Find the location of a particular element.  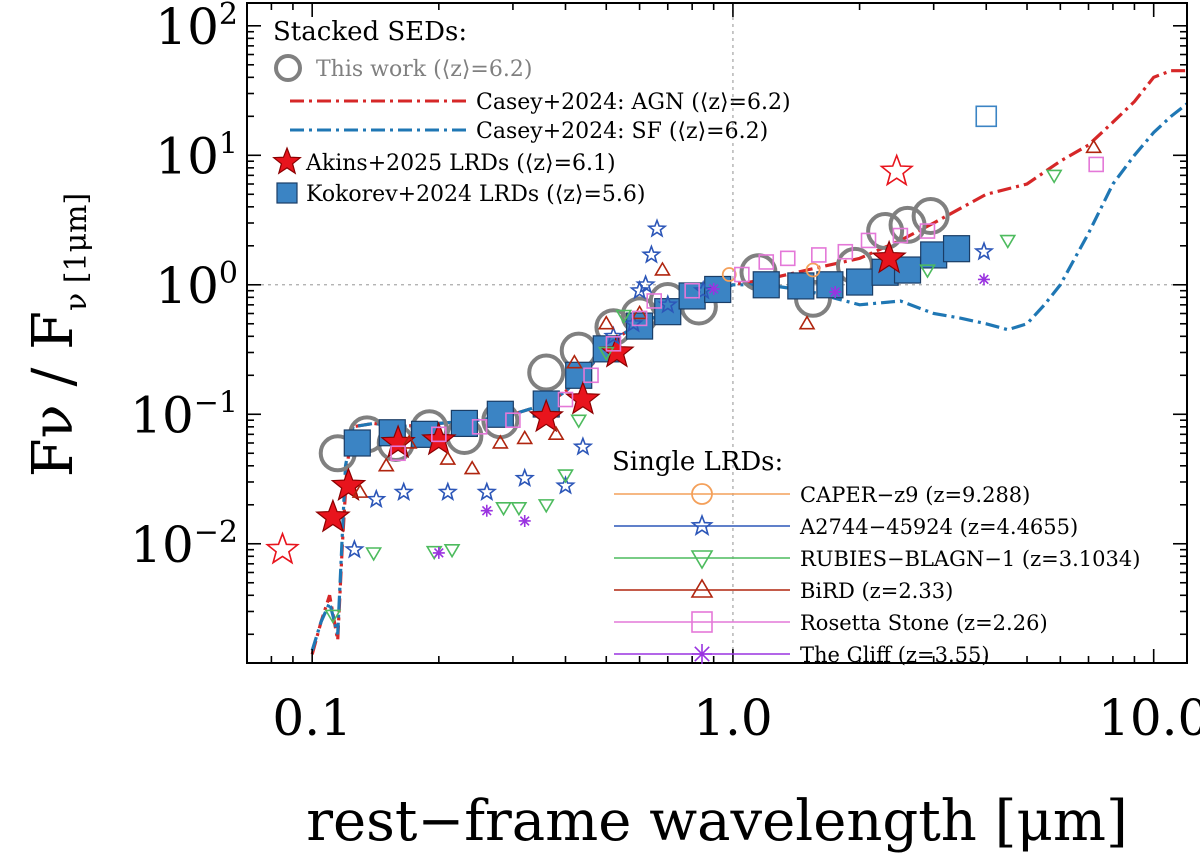

y-tick-exponent: 2 is located at coordinates (228, 16).